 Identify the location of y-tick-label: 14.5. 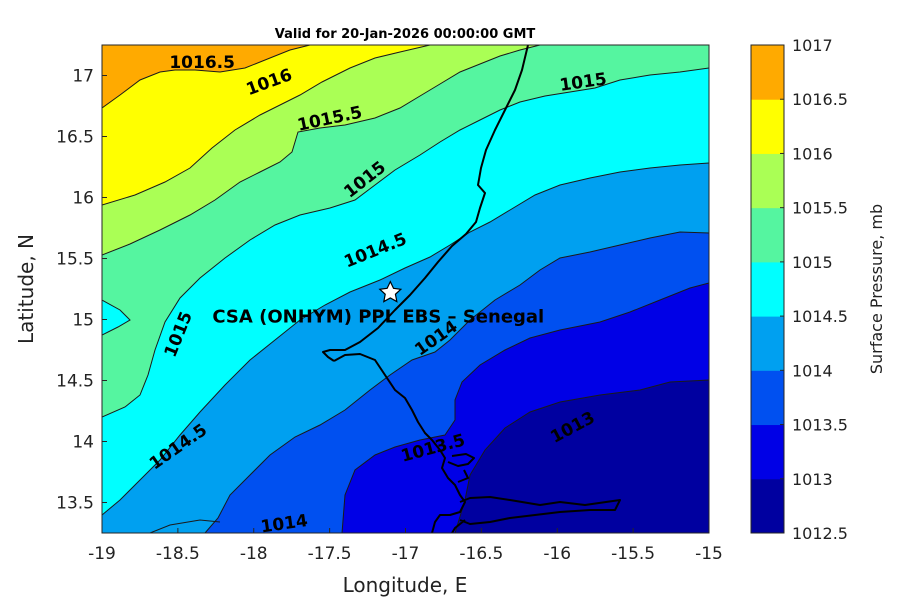
(75, 382).